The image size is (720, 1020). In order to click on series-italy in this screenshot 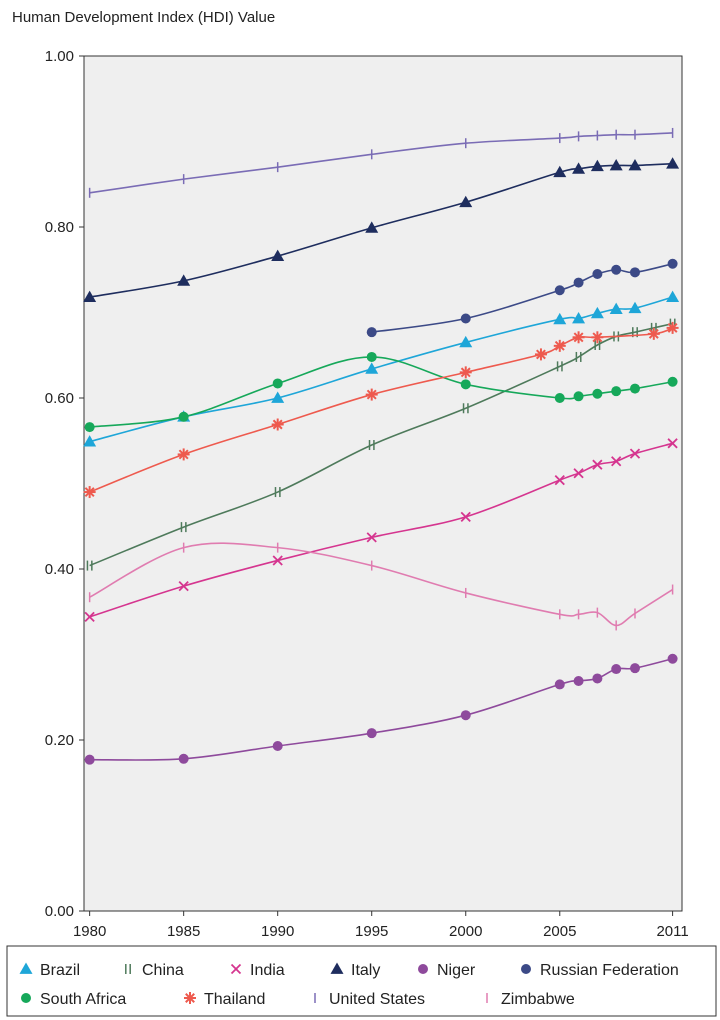, I will do `click(381, 229)`.